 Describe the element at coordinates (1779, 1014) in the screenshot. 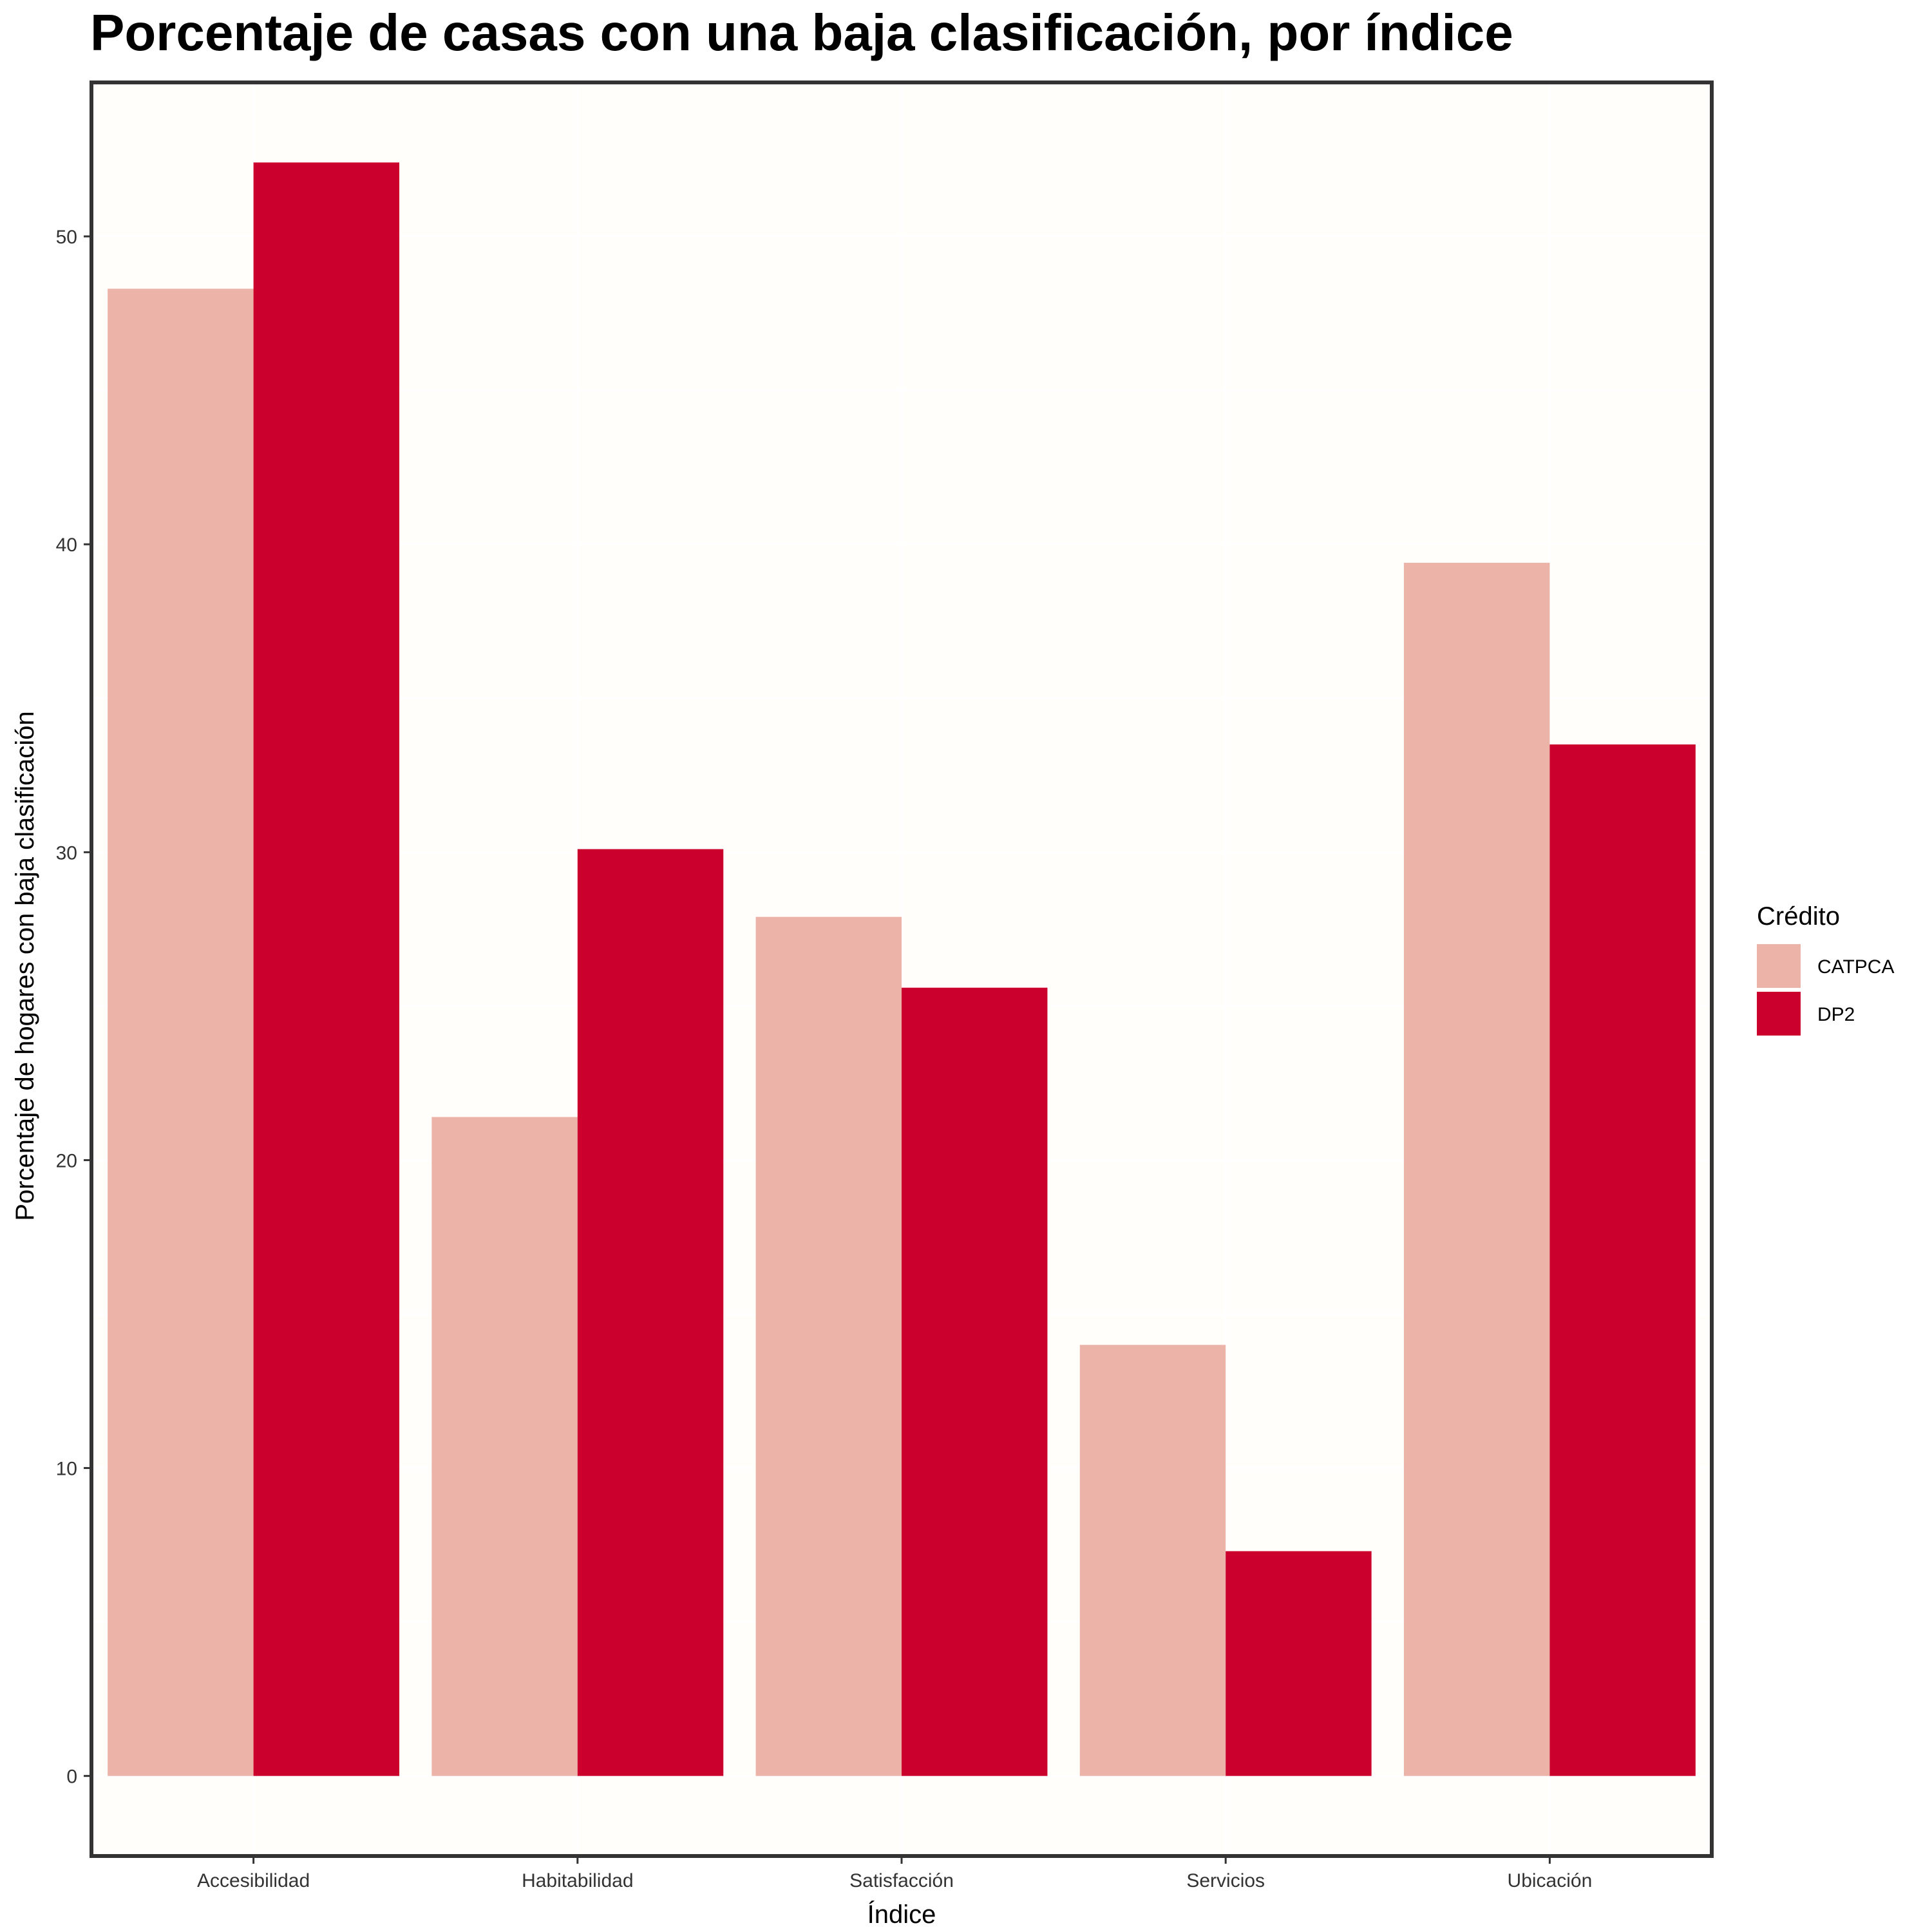

I see `legend-key-dp2` at that location.